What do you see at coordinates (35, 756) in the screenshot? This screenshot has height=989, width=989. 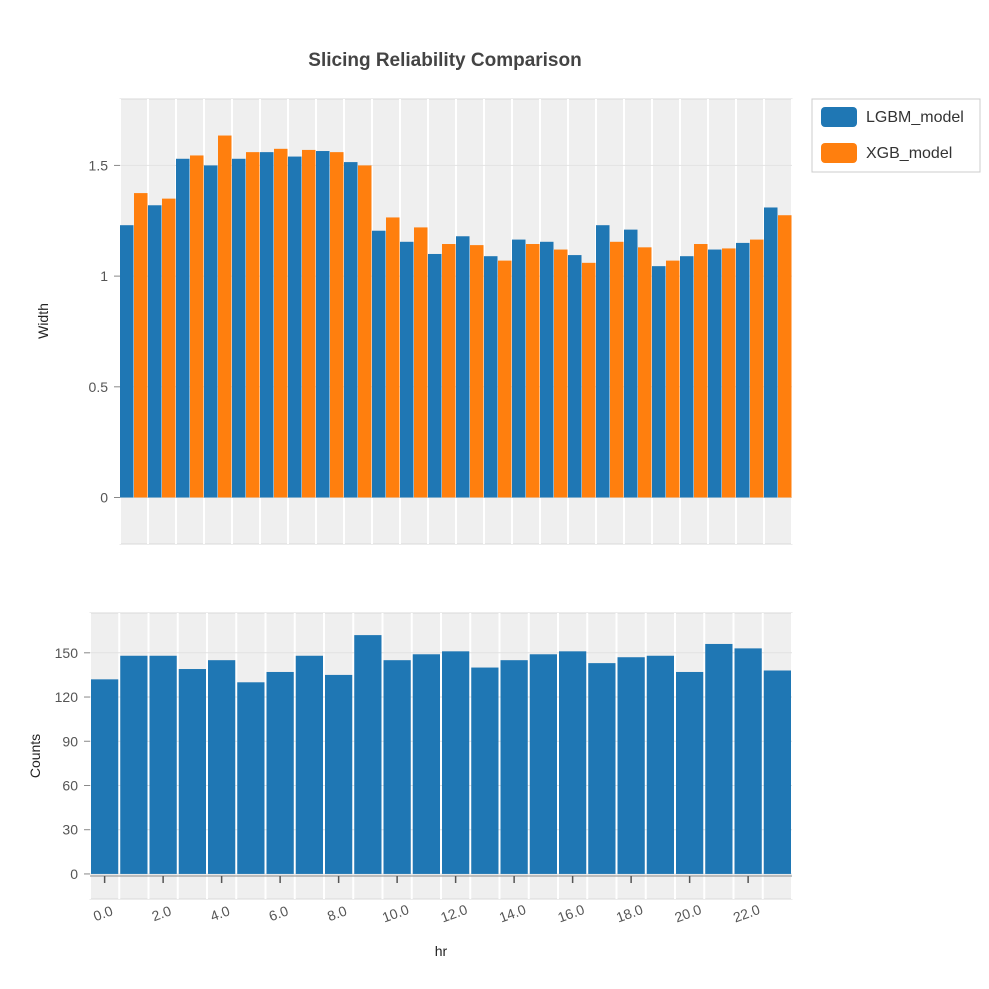 I see `bottom-y-axis-label: Counts` at bounding box center [35, 756].